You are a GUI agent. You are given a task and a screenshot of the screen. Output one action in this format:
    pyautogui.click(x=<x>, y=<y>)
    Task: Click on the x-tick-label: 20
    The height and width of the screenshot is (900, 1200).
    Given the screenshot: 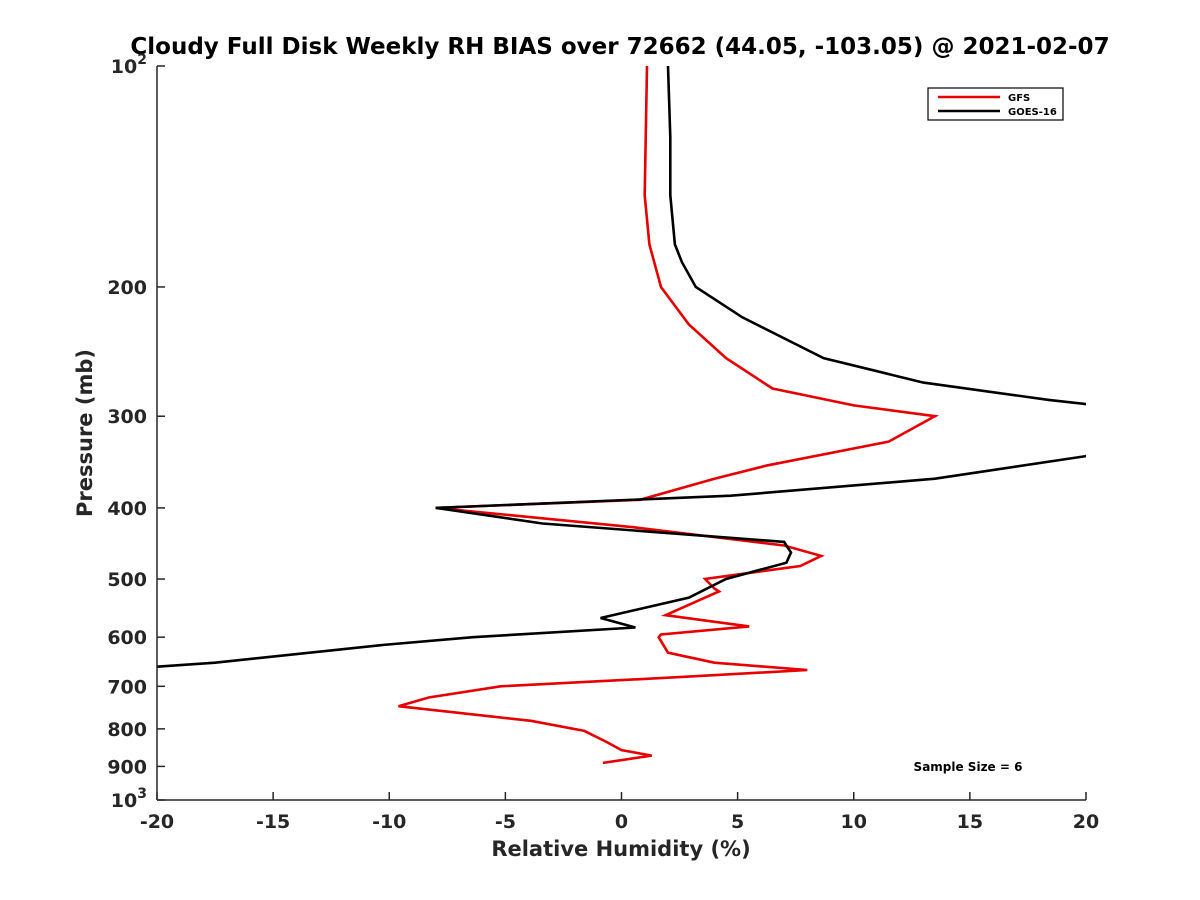 What is the action you would take?
    pyautogui.click(x=1086, y=822)
    